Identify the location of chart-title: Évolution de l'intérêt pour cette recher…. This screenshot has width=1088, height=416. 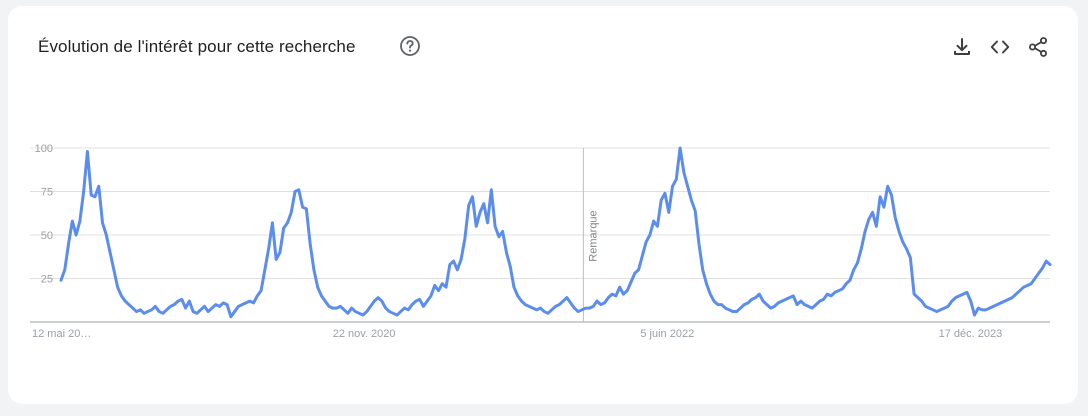
(197, 46).